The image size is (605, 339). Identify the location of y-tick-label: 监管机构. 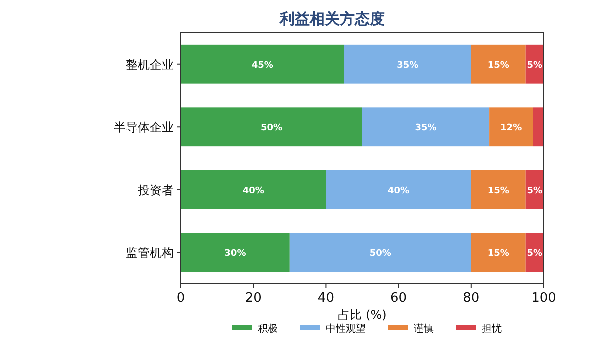
(150, 253).